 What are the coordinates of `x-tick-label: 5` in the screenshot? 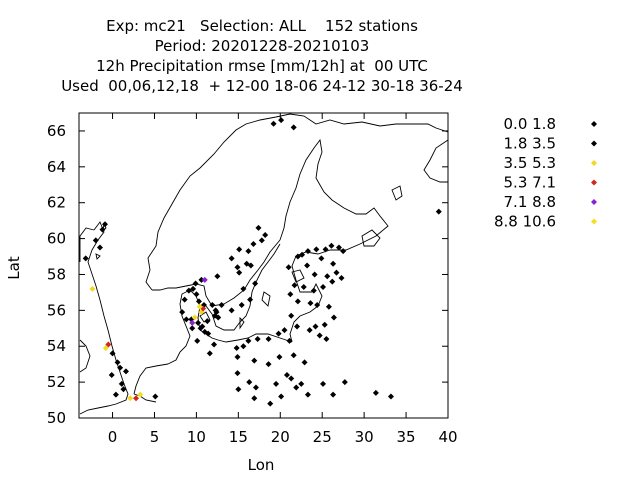 It's located at (155, 437).